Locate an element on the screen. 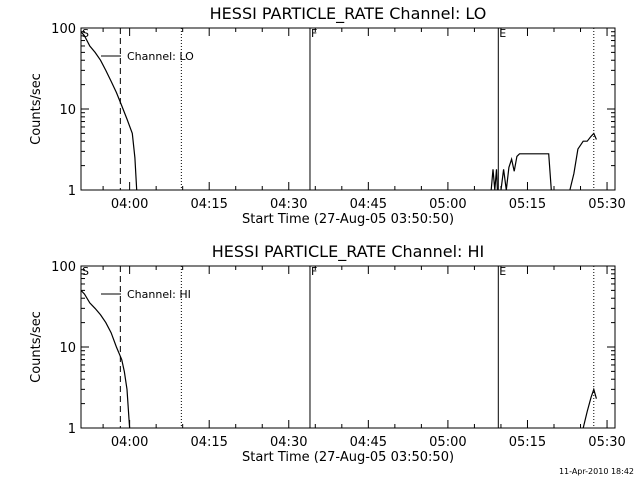 The width and height of the screenshot is (640, 480). chart-title: HESSI PARTICLE_RATE Channel: HI is located at coordinates (348, 252).